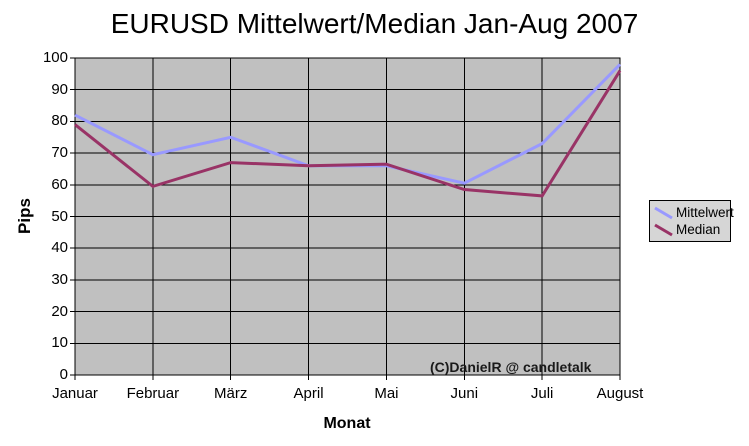  What do you see at coordinates (705, 212) in the screenshot?
I see `legend-label-mittelwert: Mittelwert` at bounding box center [705, 212].